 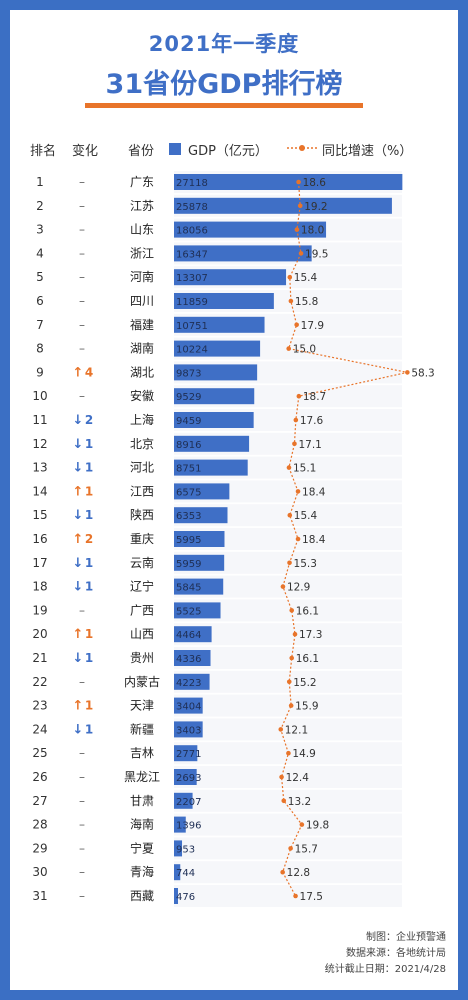 I want to click on province-label: 广西, so click(x=142, y=610).